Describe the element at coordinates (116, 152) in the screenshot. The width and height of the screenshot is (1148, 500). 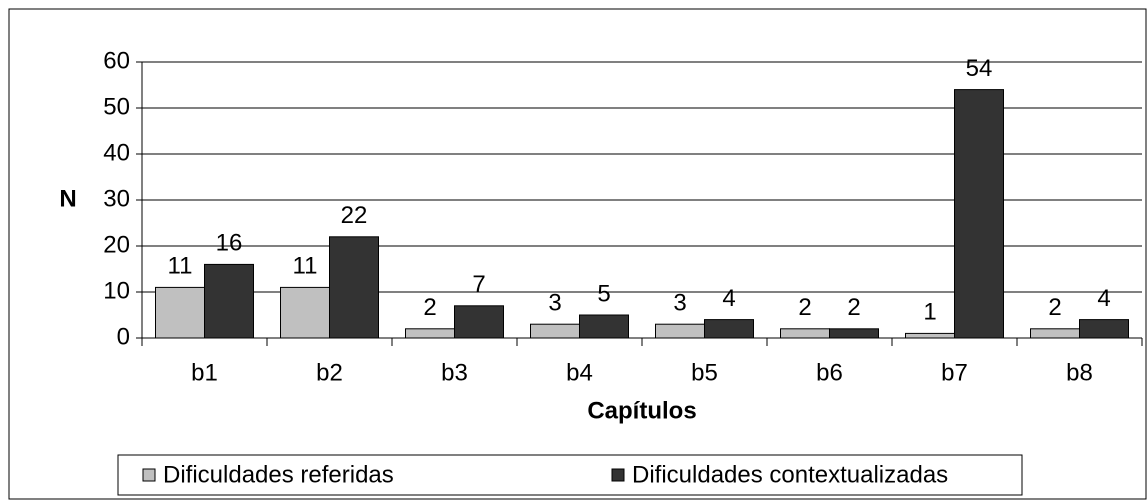
I see `y-tick-label: 40` at that location.